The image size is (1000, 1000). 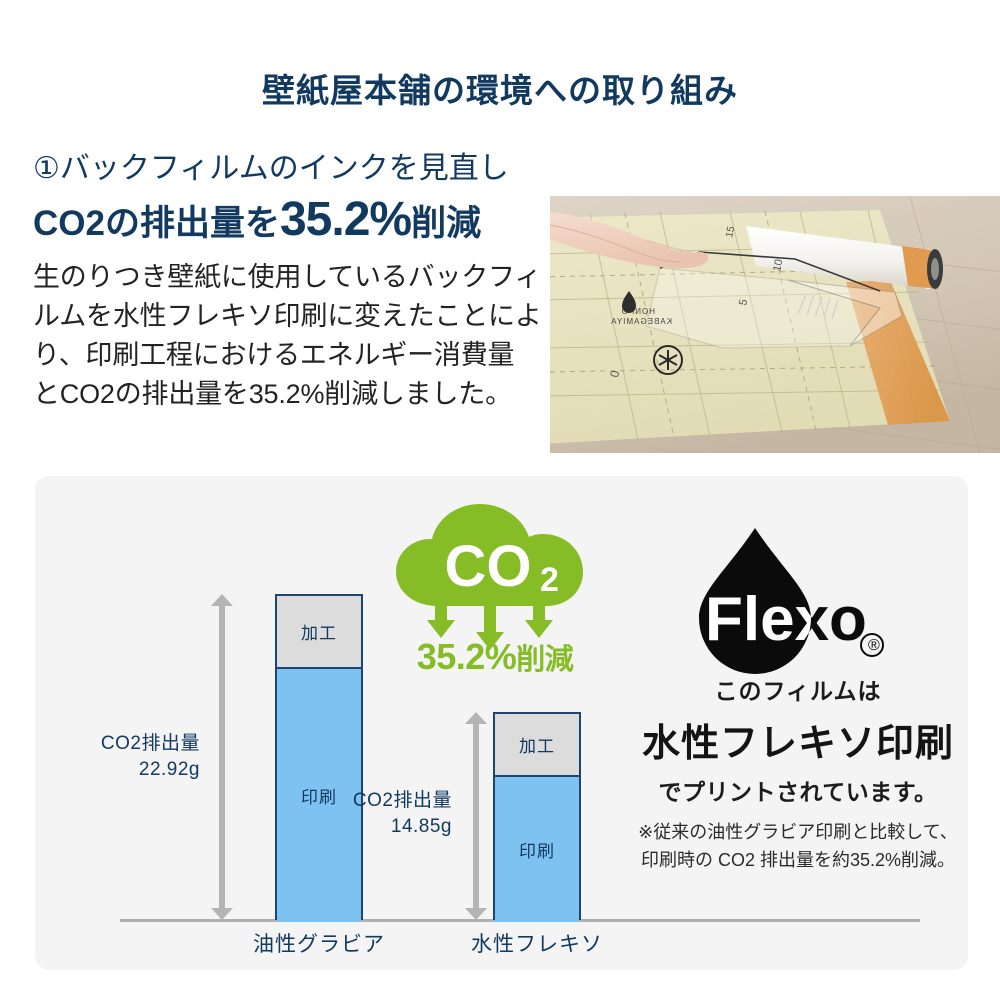 I want to click on flexo-caption-line1: このフィルムは, so click(x=798, y=691).